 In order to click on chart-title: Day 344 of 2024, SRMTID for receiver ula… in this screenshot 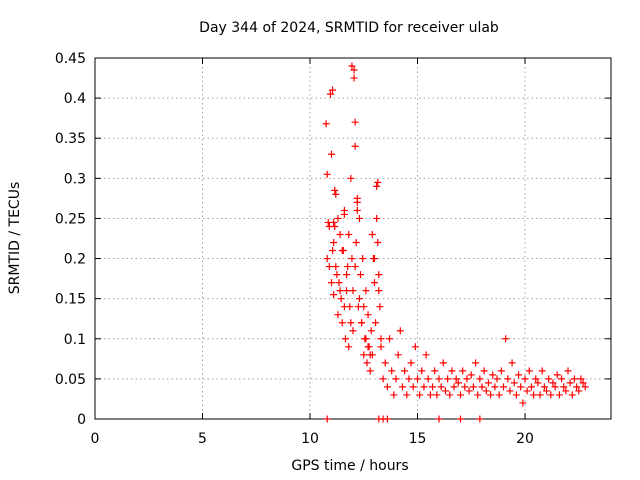, I will do `click(349, 28)`.